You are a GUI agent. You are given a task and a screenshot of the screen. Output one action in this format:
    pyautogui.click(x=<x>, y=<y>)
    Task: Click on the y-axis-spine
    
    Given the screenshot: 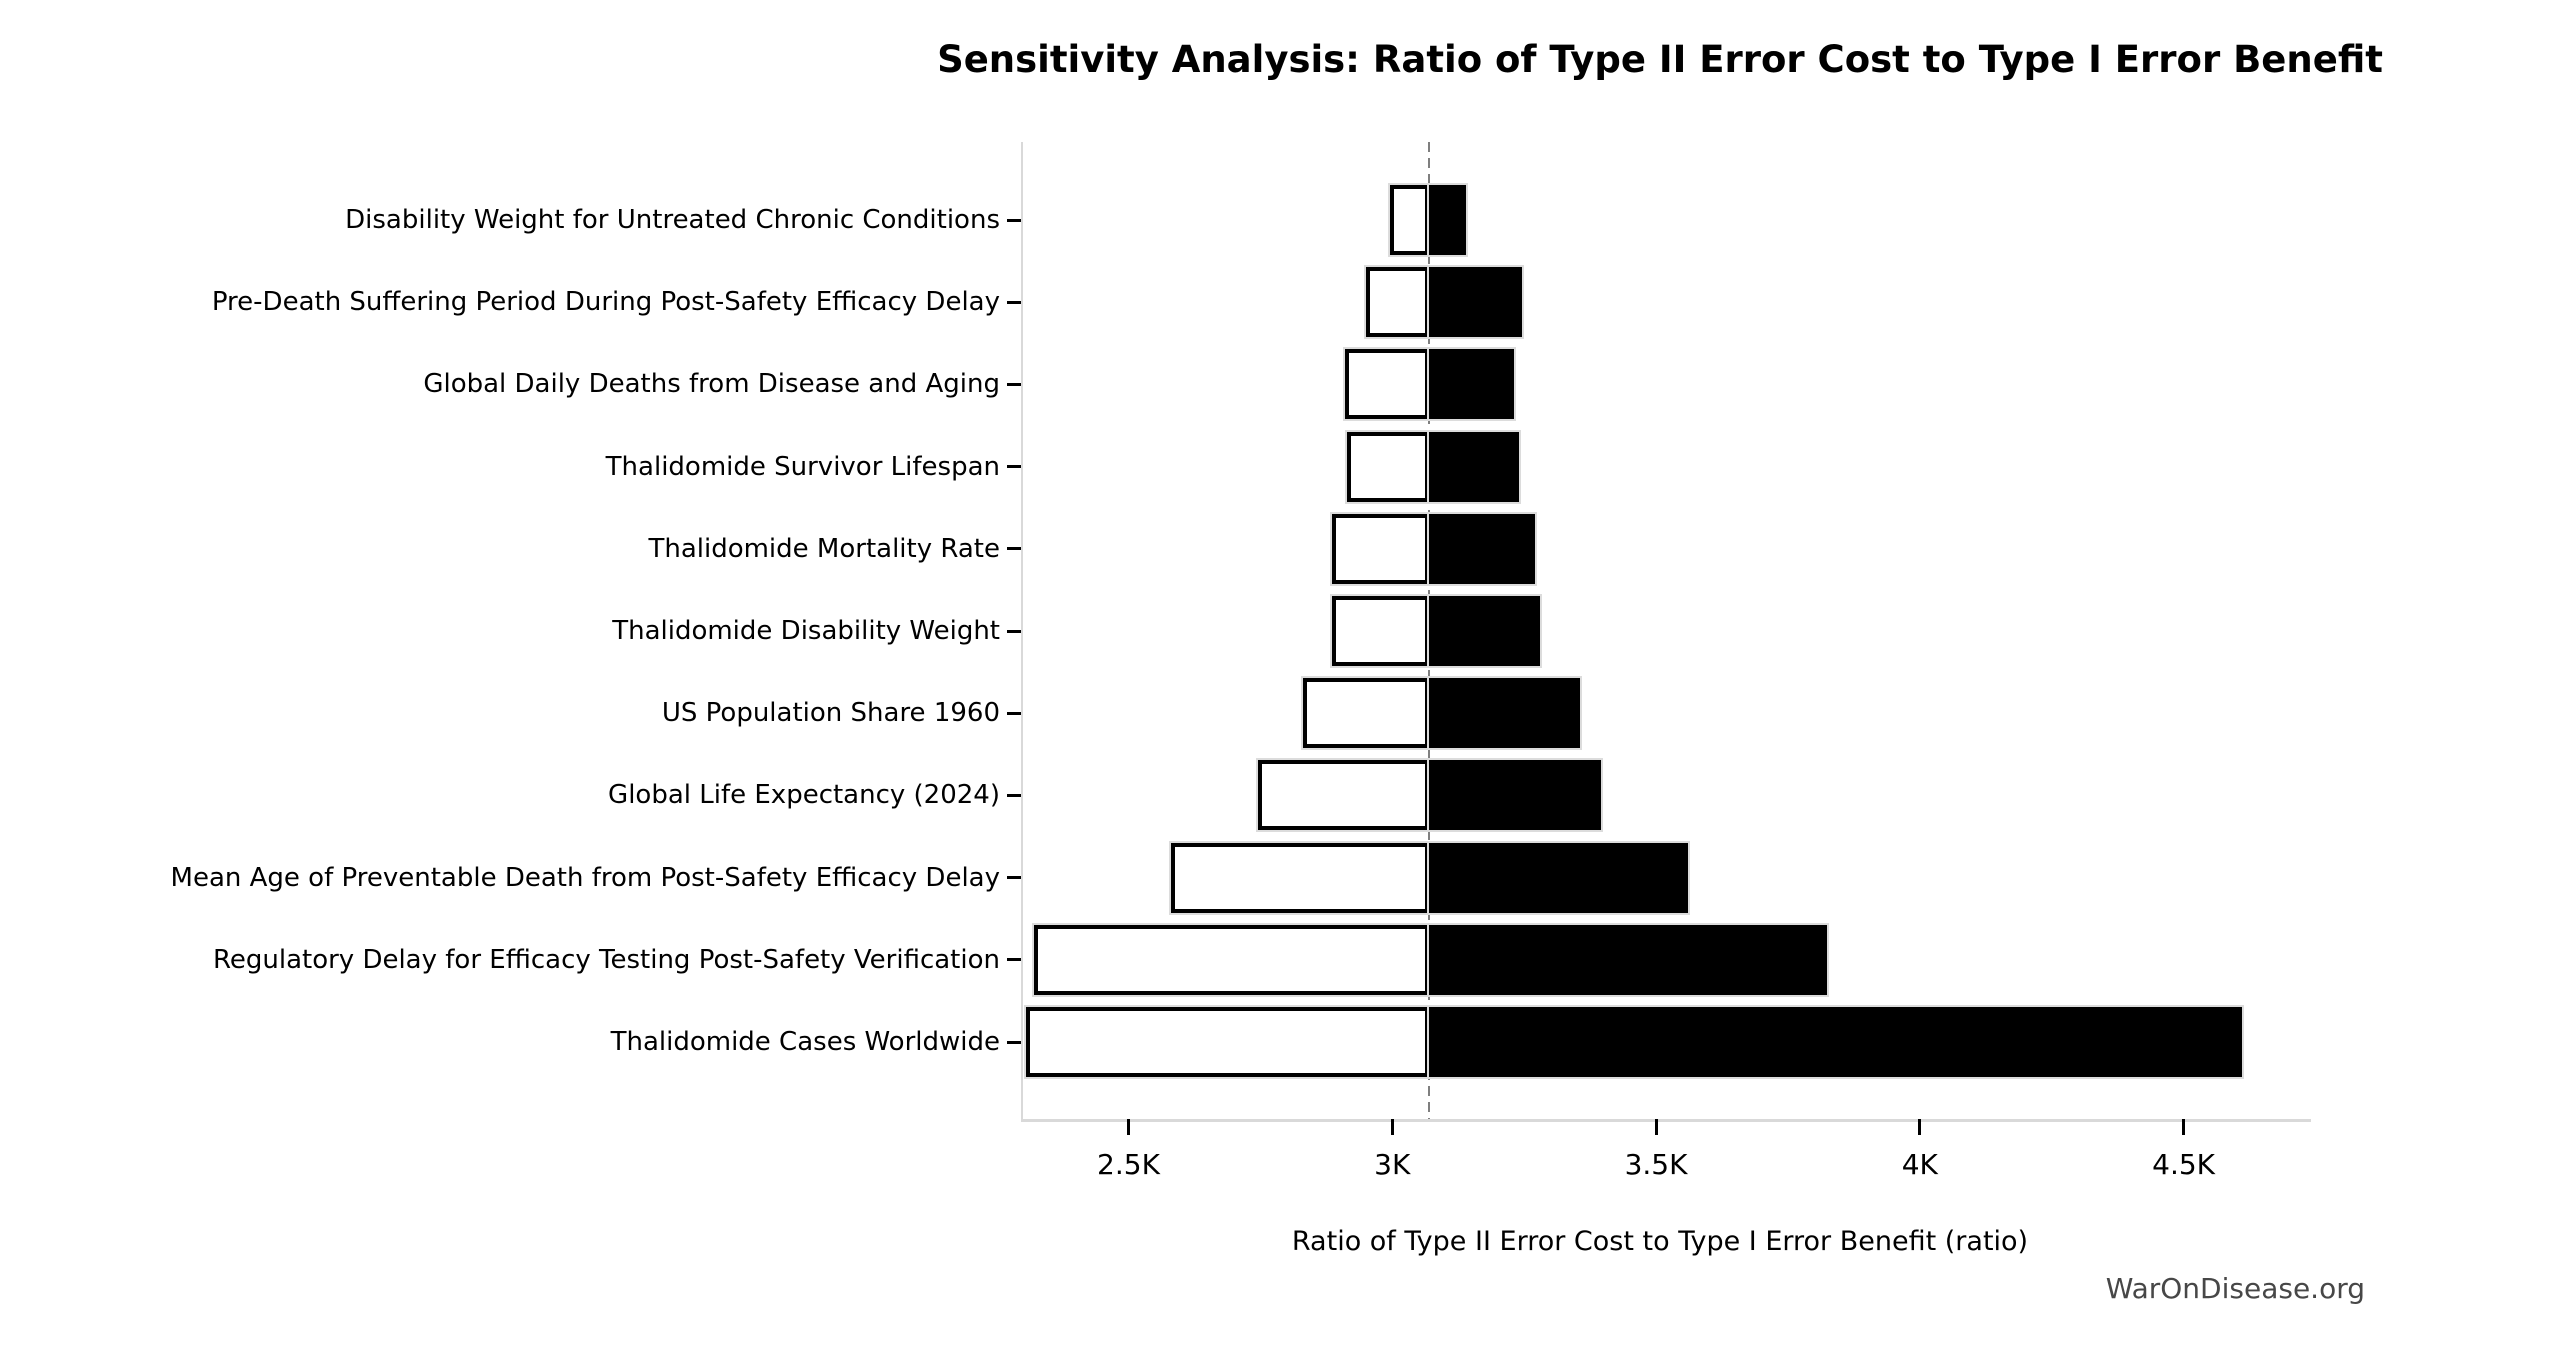 What is the action you would take?
    pyautogui.click(x=1022, y=630)
    